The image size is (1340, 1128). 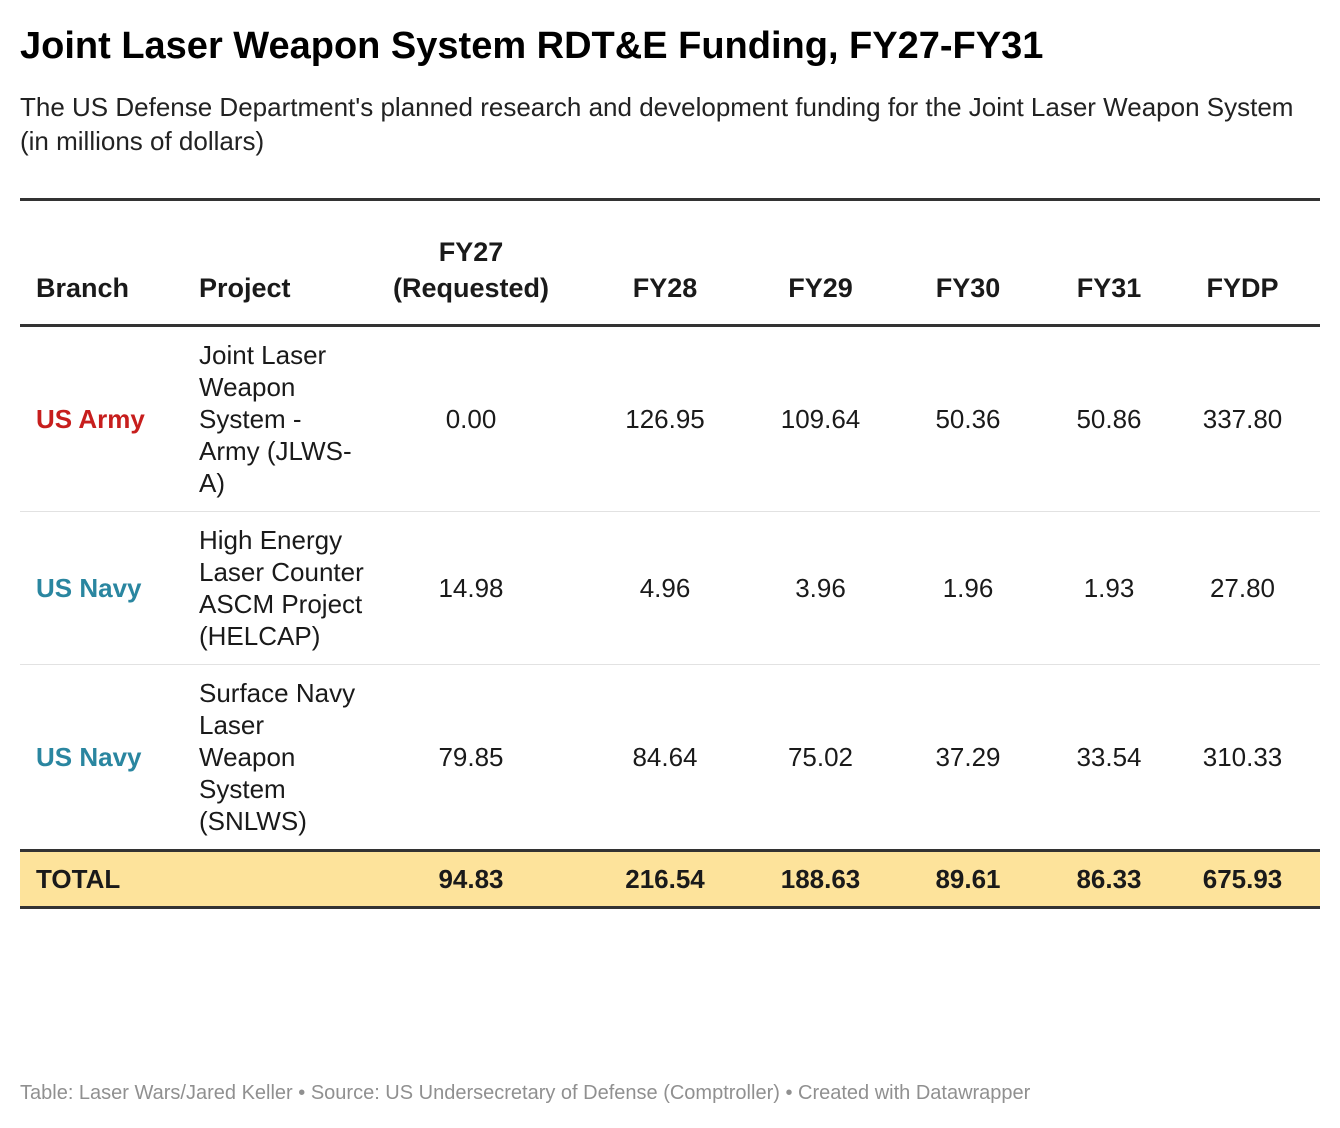 I want to click on branch-cell: US Army, so click(x=90, y=419).